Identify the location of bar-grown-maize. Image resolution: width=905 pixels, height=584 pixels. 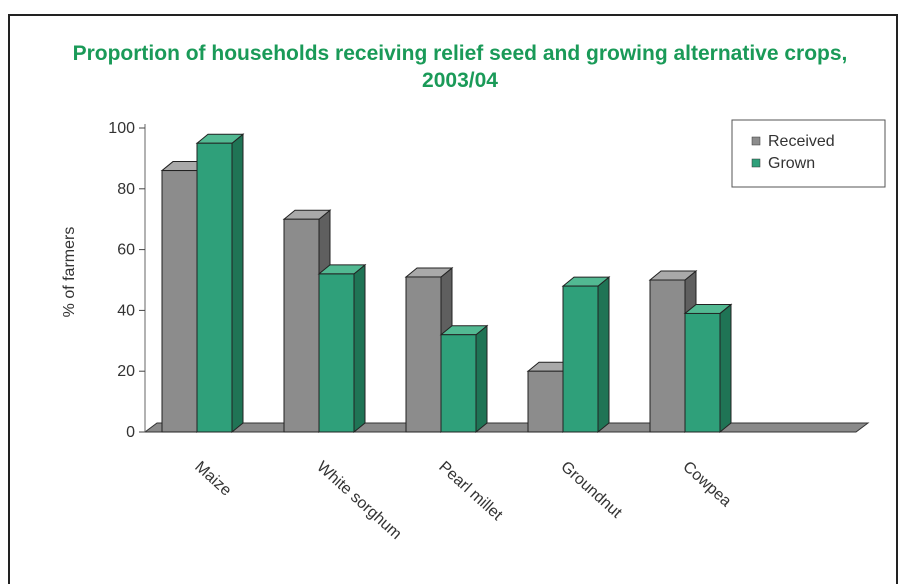
(220, 283).